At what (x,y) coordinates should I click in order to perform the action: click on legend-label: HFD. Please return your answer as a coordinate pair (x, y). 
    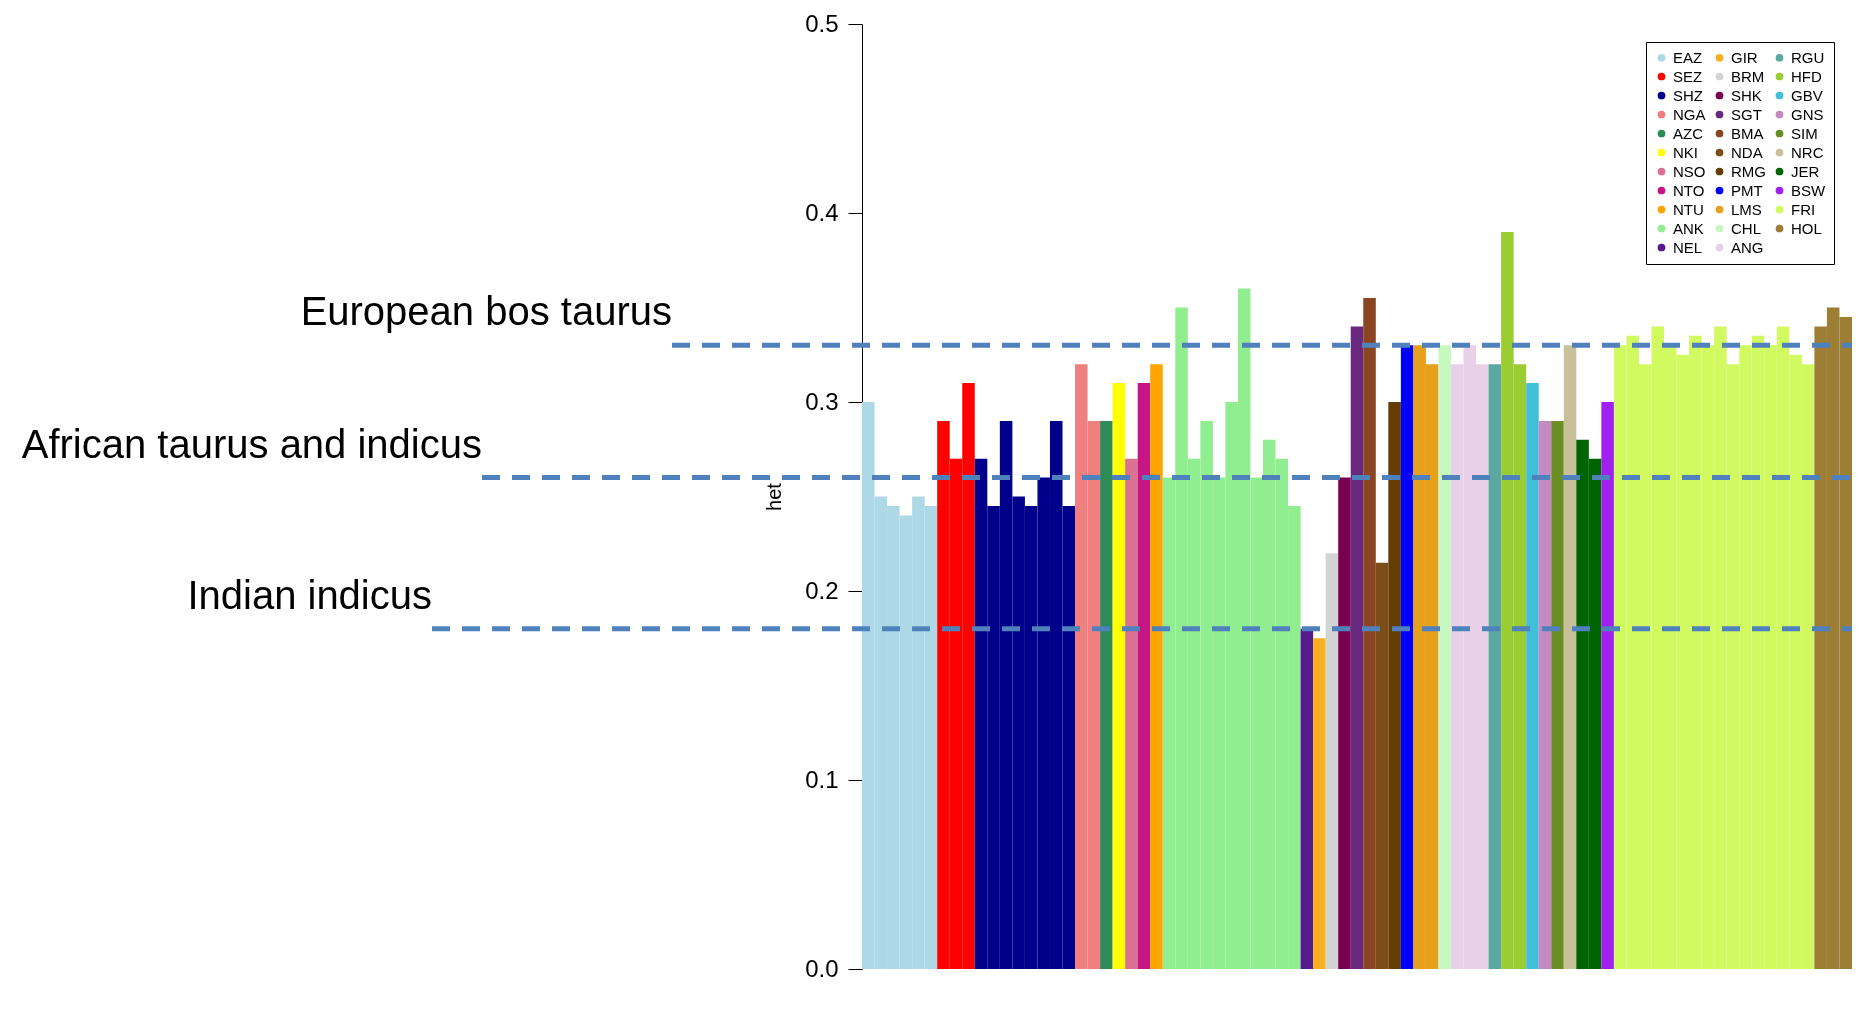
    Looking at the image, I should click on (1806, 76).